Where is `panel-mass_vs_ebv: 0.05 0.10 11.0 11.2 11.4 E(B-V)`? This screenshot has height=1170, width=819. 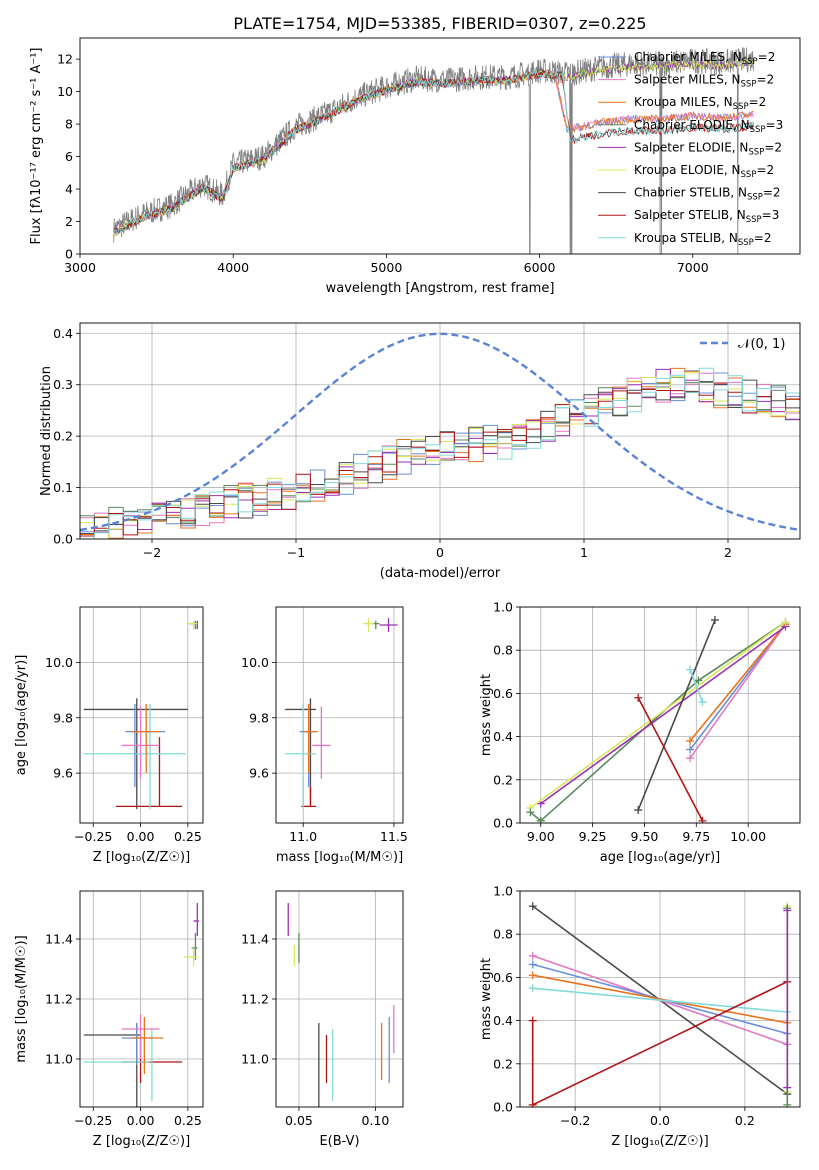
panel-mass_vs_ebv: 0.05 0.10 11.0 11.2 11.4 E(B-V) is located at coordinates (322, 1019).